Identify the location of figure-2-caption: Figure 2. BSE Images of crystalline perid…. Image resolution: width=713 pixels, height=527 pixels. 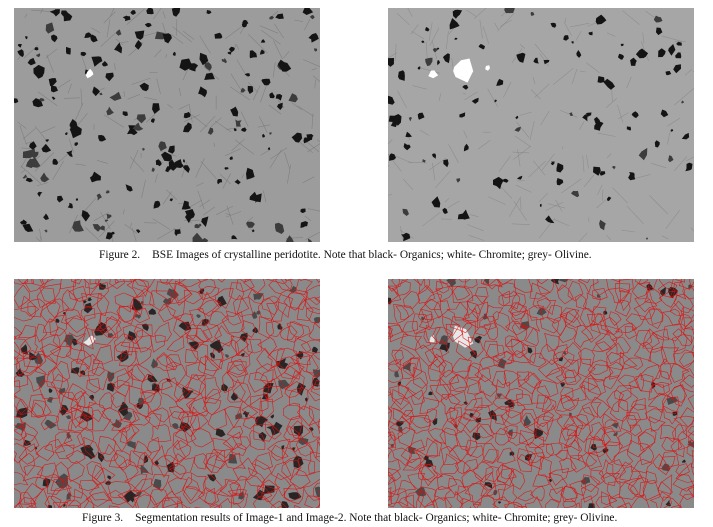
(345, 255).